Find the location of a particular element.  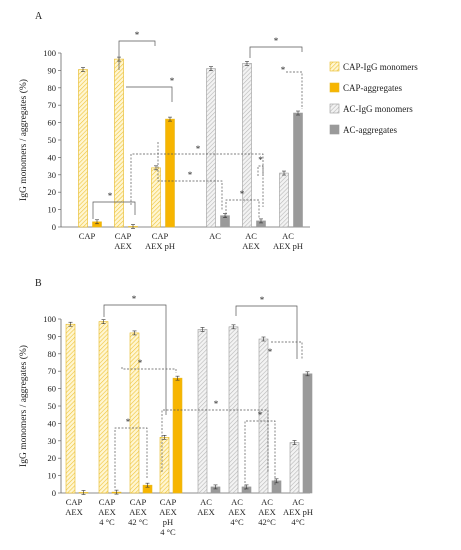

y-tick-label: 60 is located at coordinates (52, 389).